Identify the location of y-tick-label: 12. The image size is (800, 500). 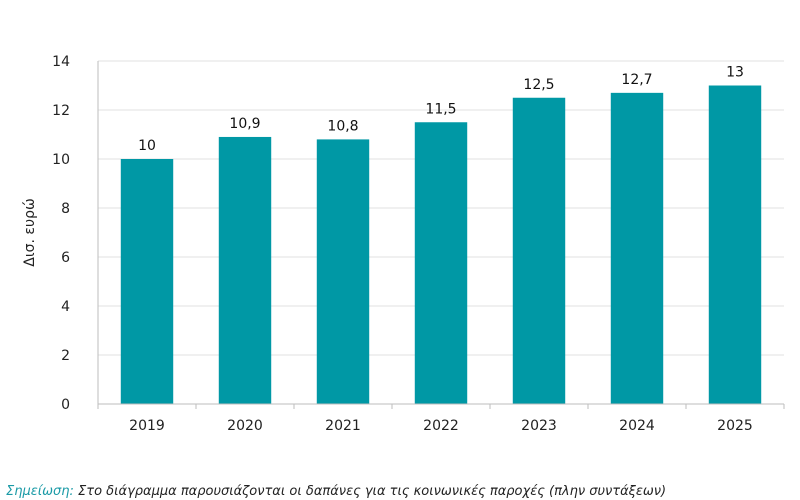
(61, 111).